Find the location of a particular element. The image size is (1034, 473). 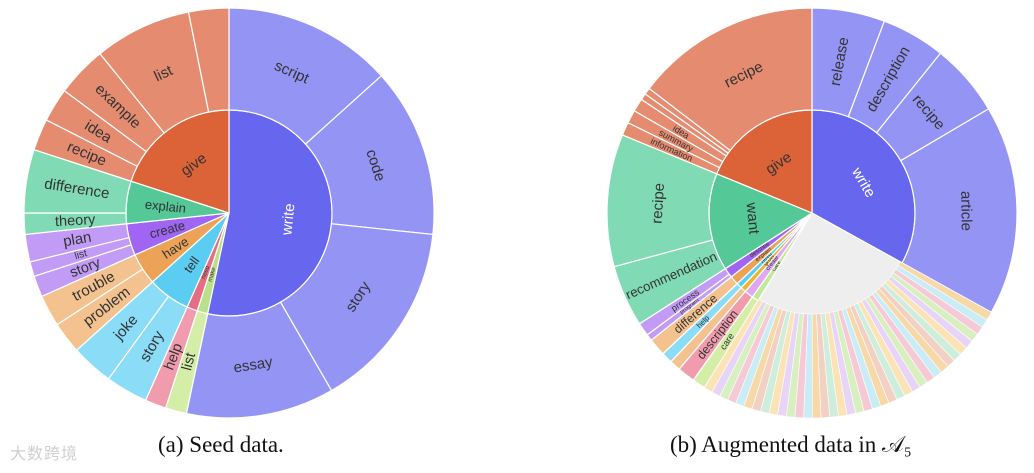

outer-label-plan-2: plan is located at coordinates (77, 240).